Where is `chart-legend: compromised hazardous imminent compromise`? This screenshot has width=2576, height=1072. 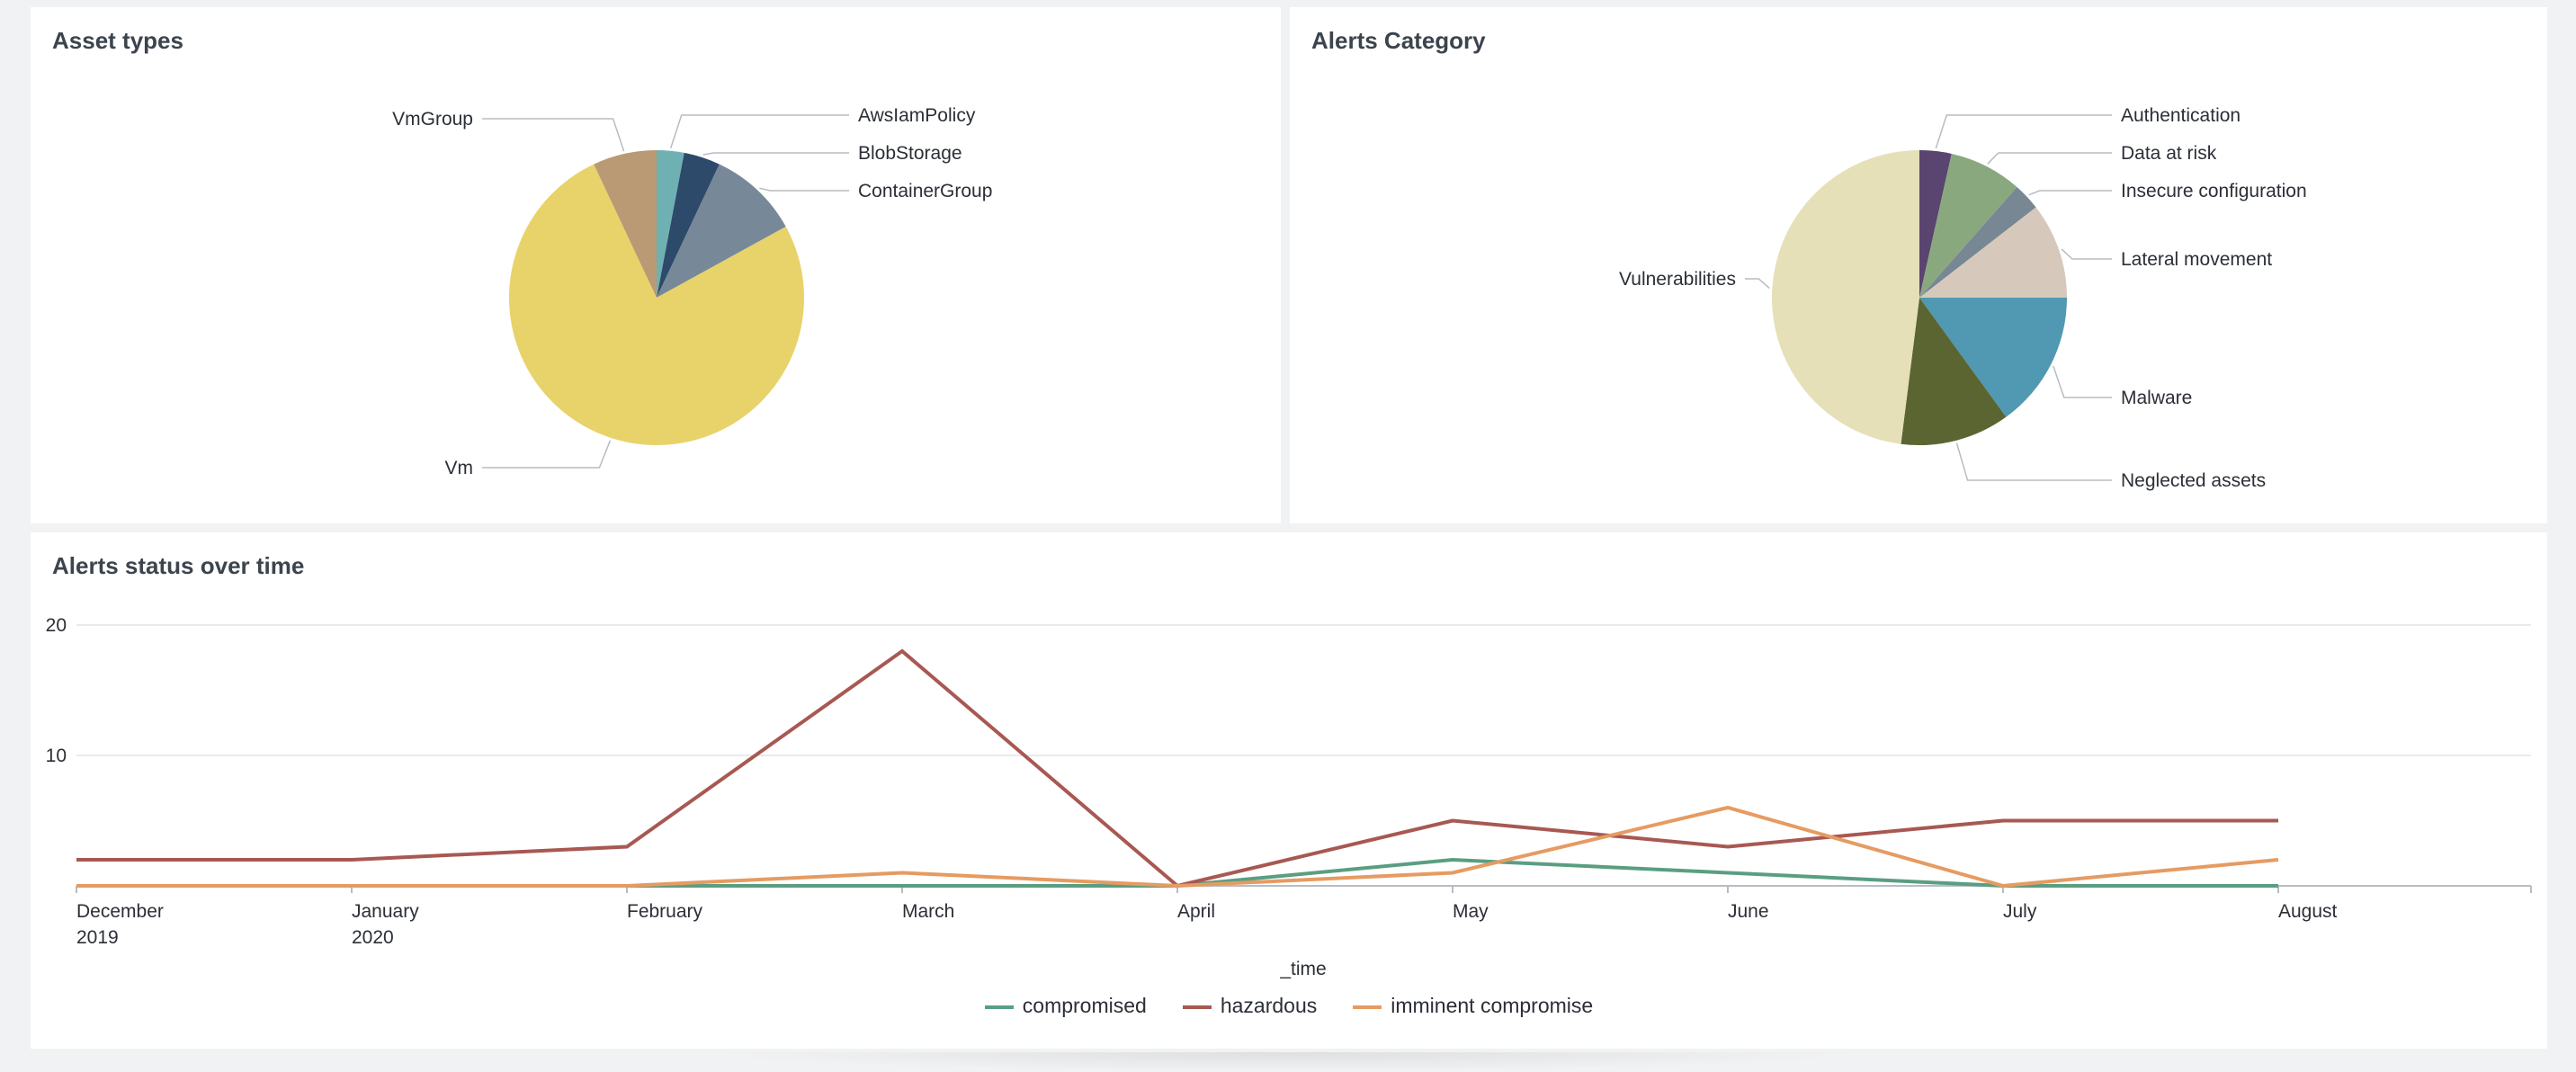 chart-legend: compromised hazardous imminent compromise is located at coordinates (1289, 1006).